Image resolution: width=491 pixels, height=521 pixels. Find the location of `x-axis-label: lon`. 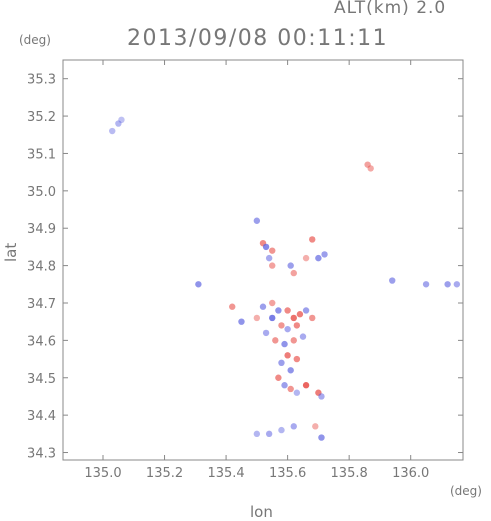

x-axis-label: lon is located at coordinates (261, 512).